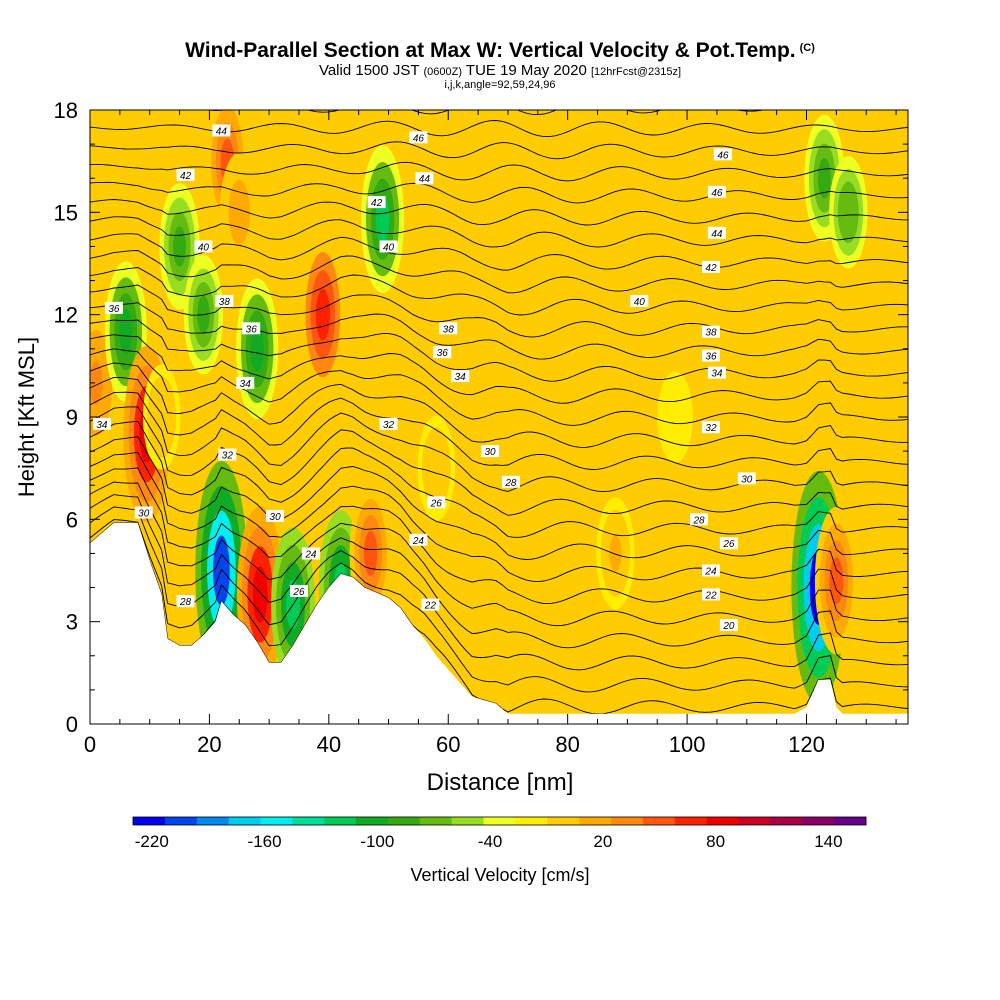 The height and width of the screenshot is (1000, 1000). I want to click on isentrope-label: 42, so click(185, 175).